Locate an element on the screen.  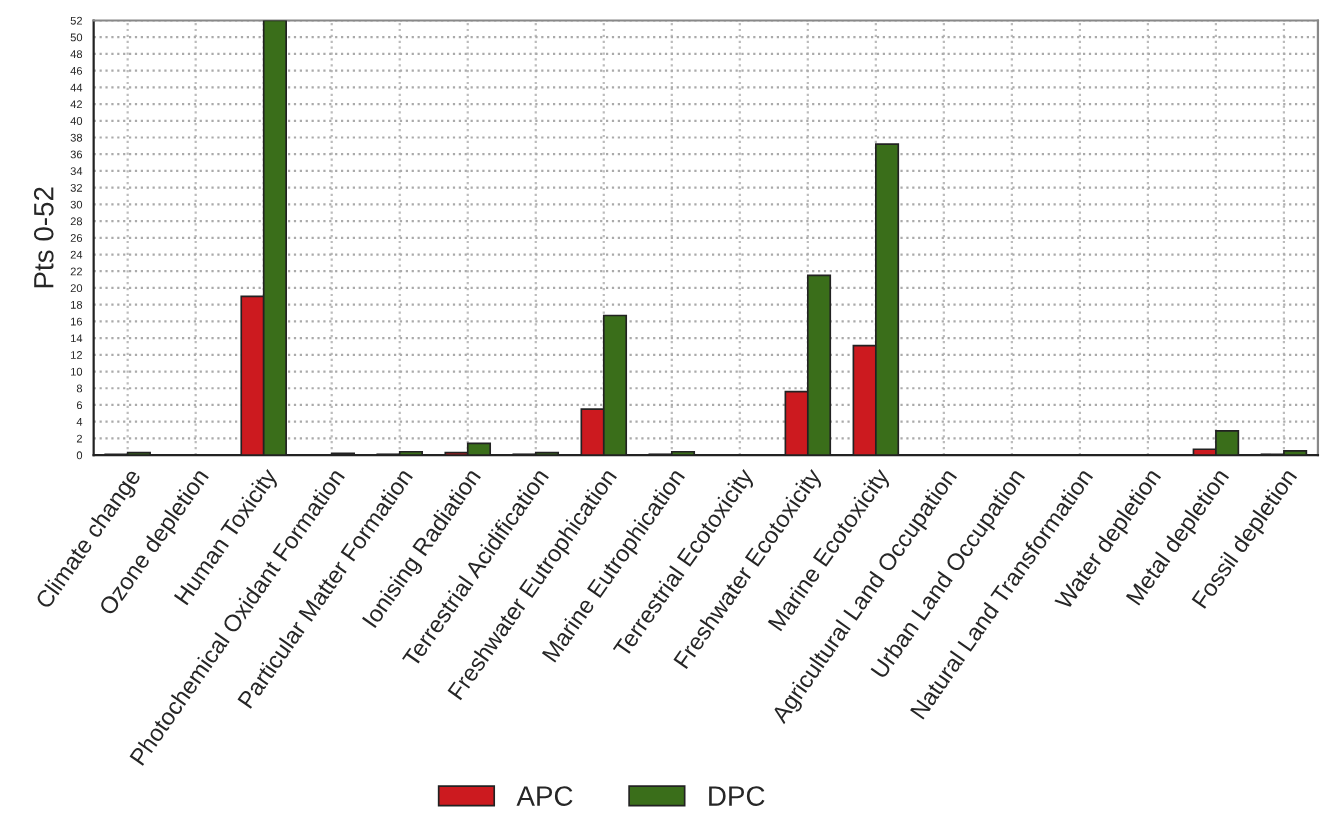
y-axis-title: Pts 0-52 is located at coordinates (43, 237).